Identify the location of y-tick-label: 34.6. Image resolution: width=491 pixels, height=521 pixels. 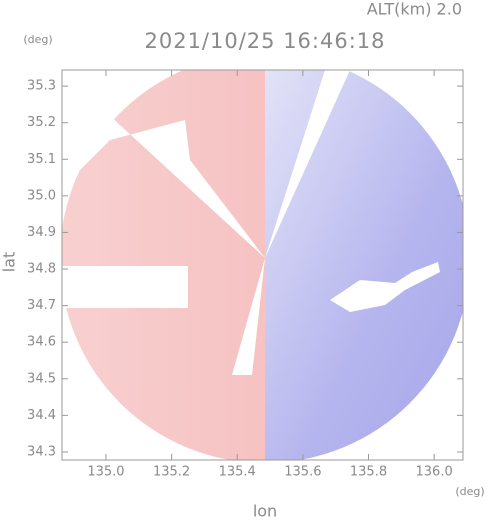
(41, 342).